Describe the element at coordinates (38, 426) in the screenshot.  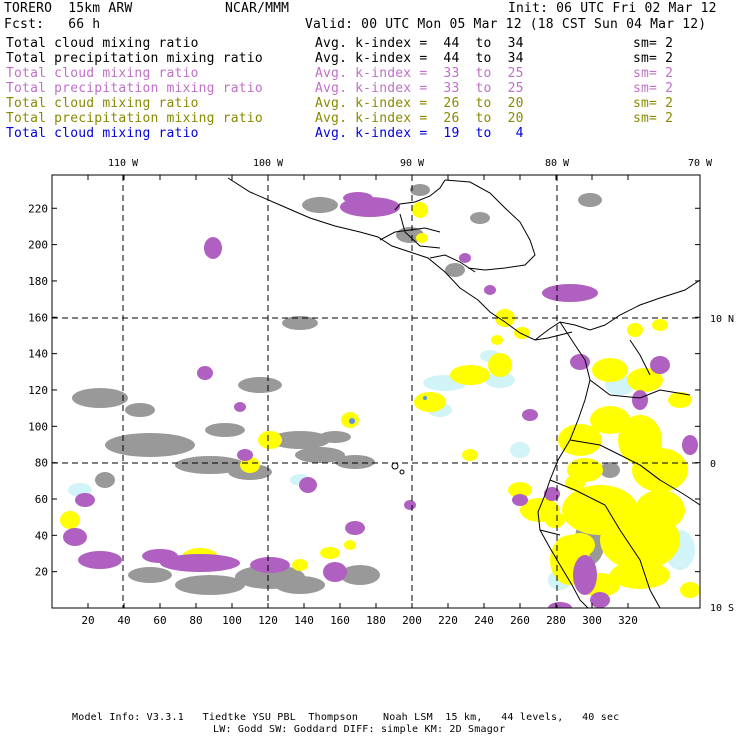
I see `y-tick-label: 100` at that location.